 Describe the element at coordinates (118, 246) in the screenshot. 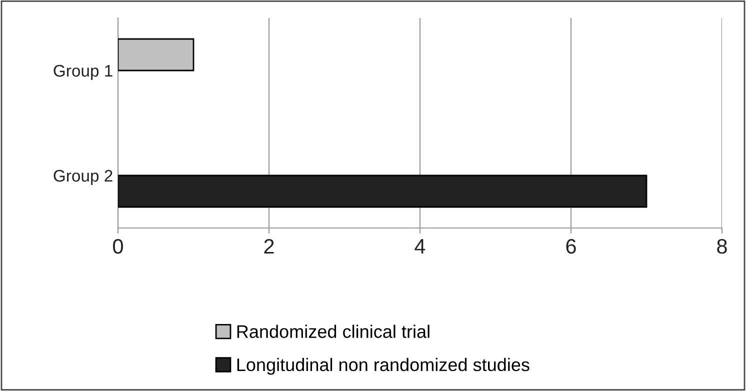

I see `x-tick-label: 0` at that location.